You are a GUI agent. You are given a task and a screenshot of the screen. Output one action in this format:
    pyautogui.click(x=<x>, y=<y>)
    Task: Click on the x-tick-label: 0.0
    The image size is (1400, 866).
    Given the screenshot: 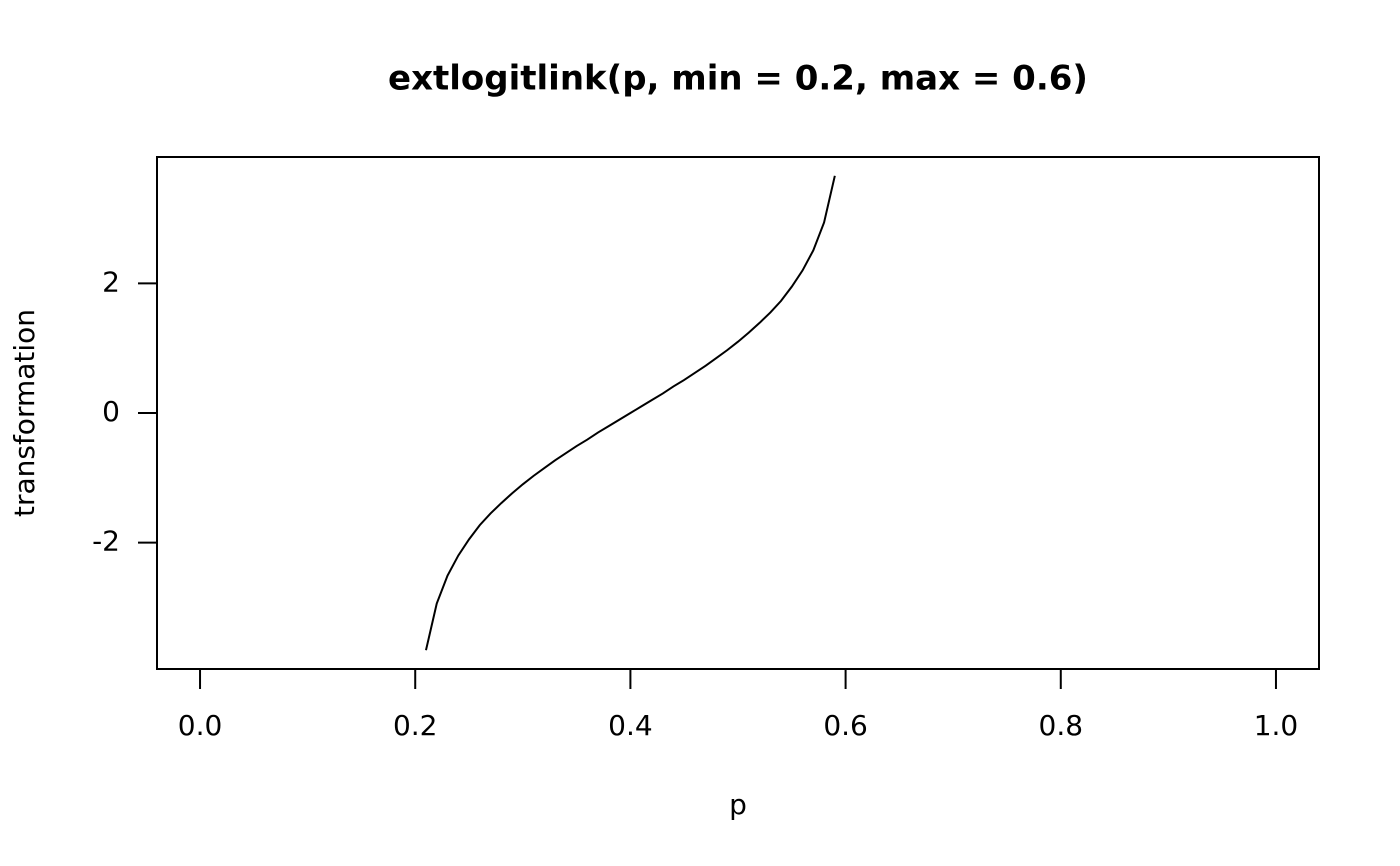 What is the action you would take?
    pyautogui.click(x=200, y=725)
    